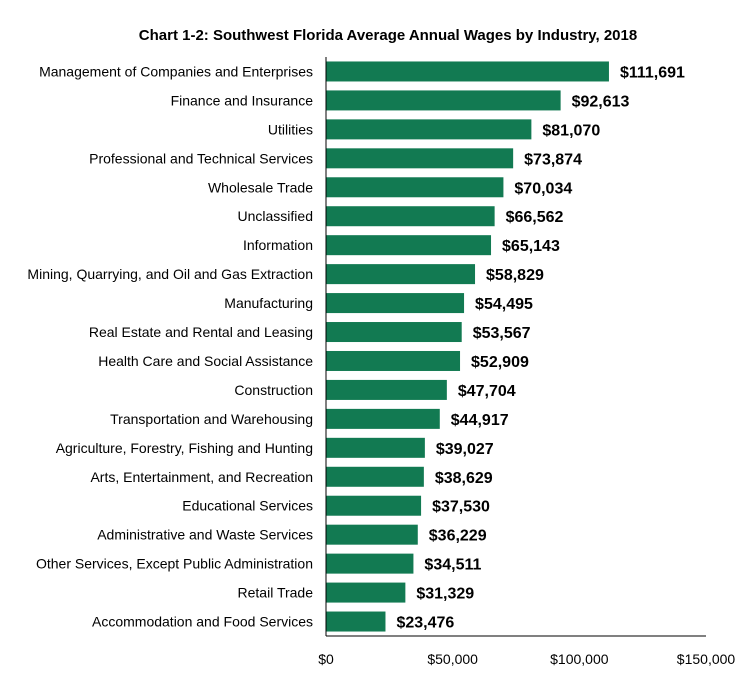 The width and height of the screenshot is (751, 675). I want to click on category-label: Information, so click(278, 245).